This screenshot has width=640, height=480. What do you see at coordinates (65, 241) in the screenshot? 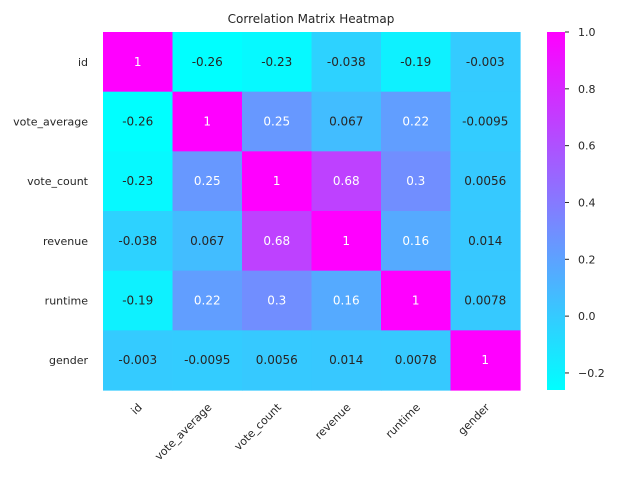
I see `row-label: revenue` at bounding box center [65, 241].